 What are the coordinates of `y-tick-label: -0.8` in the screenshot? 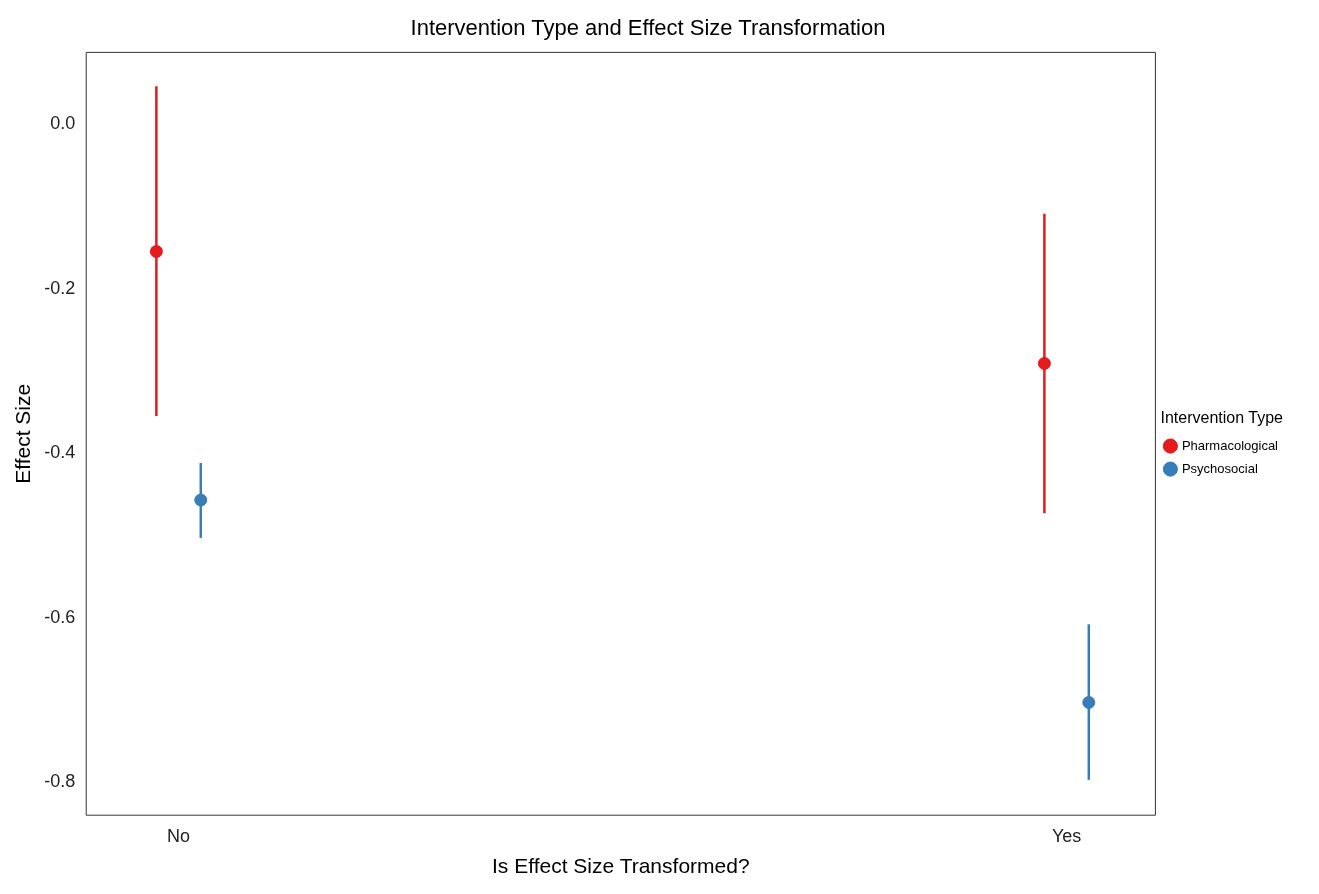 It's located at (60, 781).